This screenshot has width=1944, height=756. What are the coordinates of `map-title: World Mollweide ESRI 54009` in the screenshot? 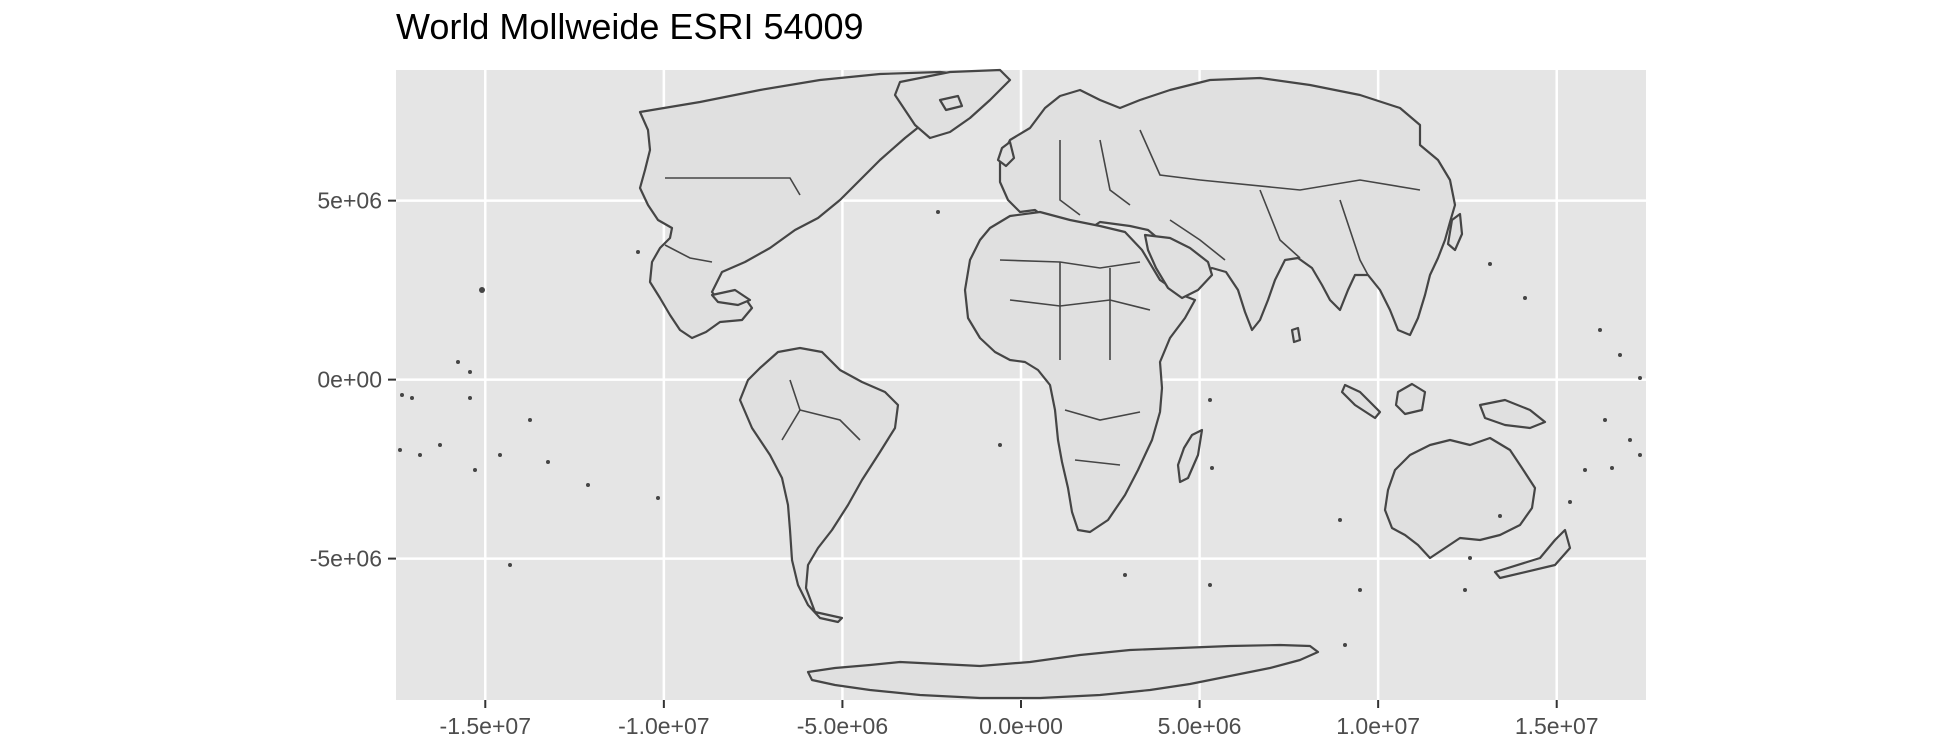 It's located at (630, 26).